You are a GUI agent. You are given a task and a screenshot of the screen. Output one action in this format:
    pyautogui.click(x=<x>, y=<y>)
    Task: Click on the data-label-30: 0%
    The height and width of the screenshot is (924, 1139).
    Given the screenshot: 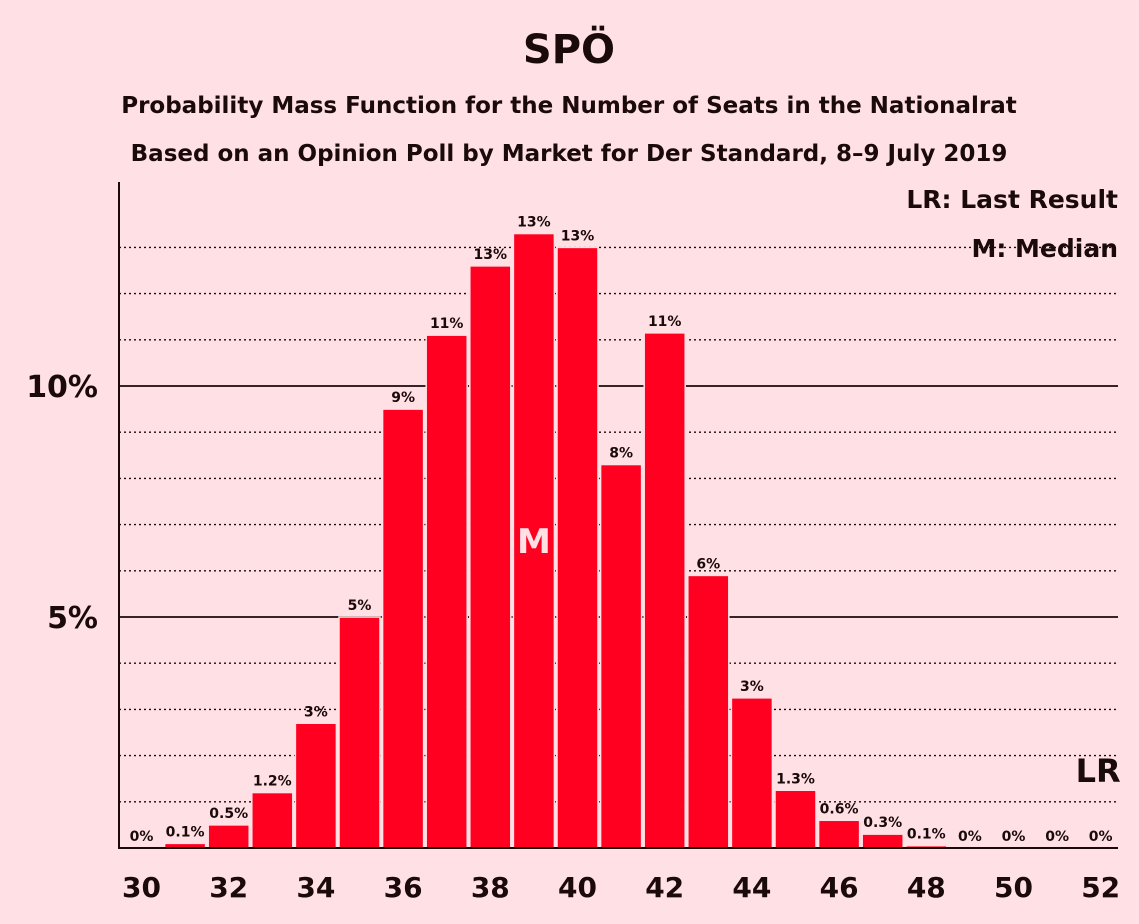 What is the action you would take?
    pyautogui.click(x=142, y=837)
    